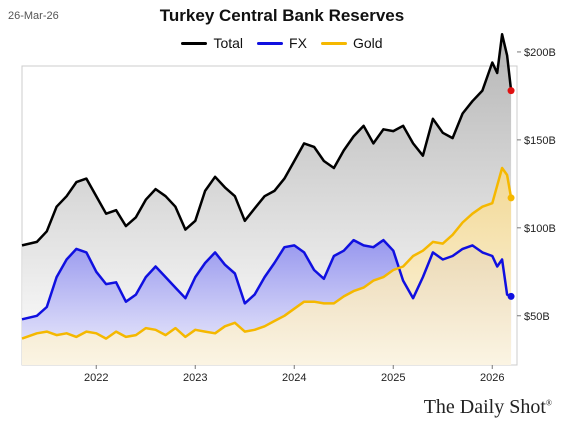 The image size is (564, 432). Describe the element at coordinates (511, 198) in the screenshot. I see `end-point-gold` at that location.